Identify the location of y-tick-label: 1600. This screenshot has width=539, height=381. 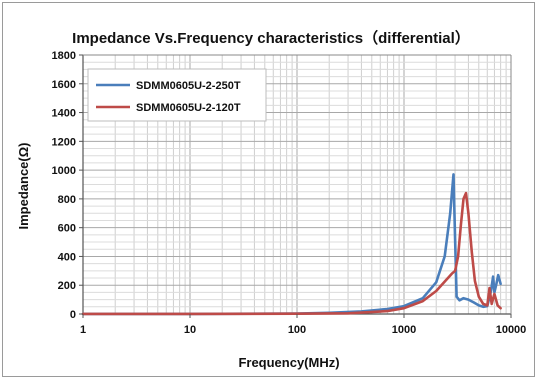
(64, 85).